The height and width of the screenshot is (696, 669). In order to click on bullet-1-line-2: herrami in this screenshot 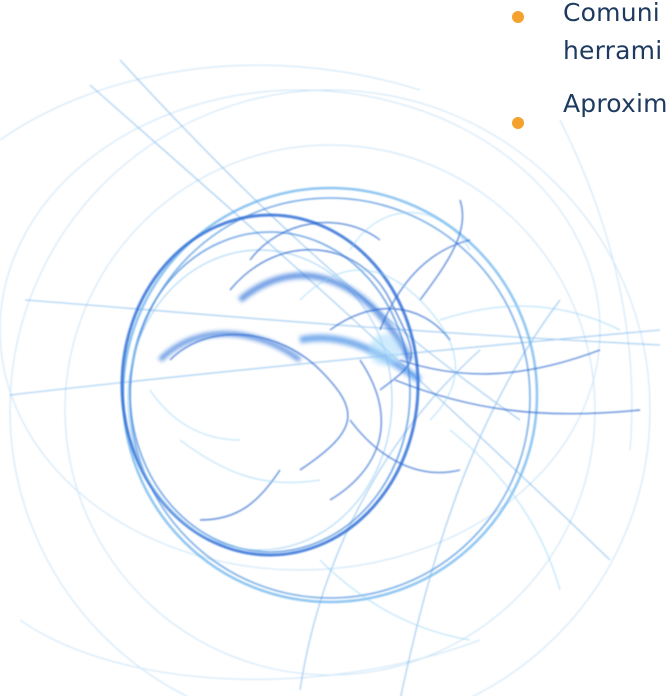, I will do `click(613, 50)`.